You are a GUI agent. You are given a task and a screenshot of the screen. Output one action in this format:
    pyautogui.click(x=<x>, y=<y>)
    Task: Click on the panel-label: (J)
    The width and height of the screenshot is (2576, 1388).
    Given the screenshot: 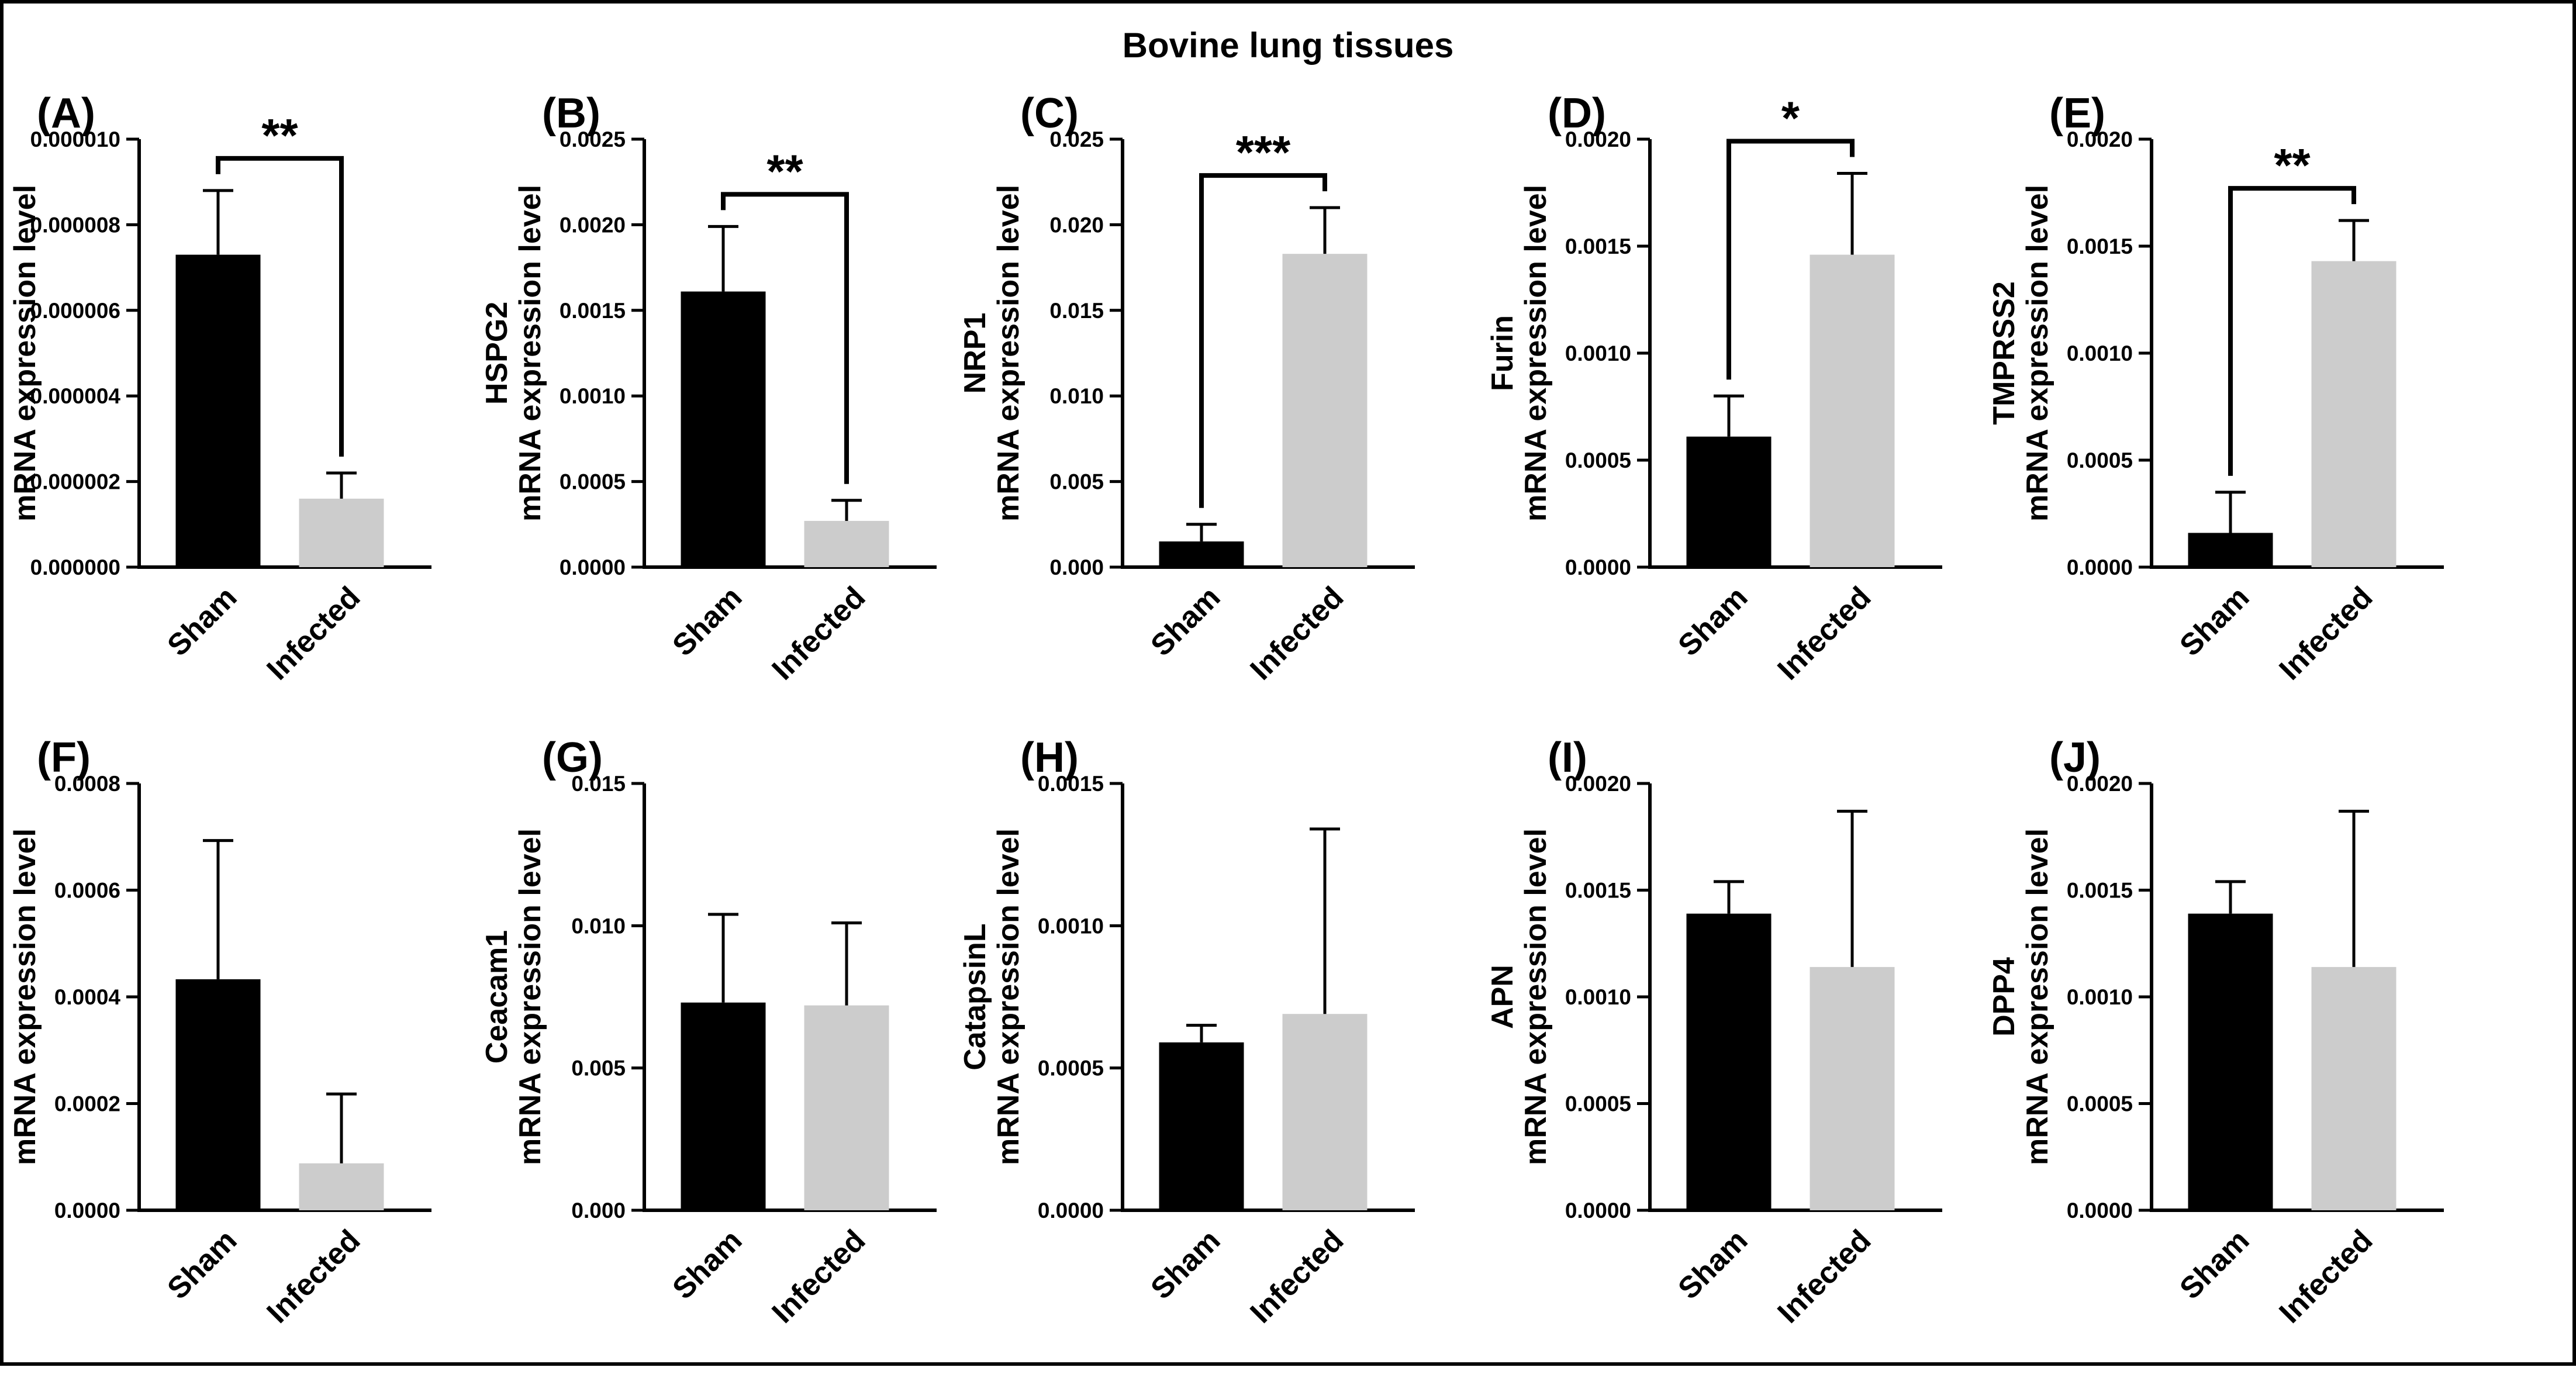 What is the action you would take?
    pyautogui.click(x=2075, y=757)
    